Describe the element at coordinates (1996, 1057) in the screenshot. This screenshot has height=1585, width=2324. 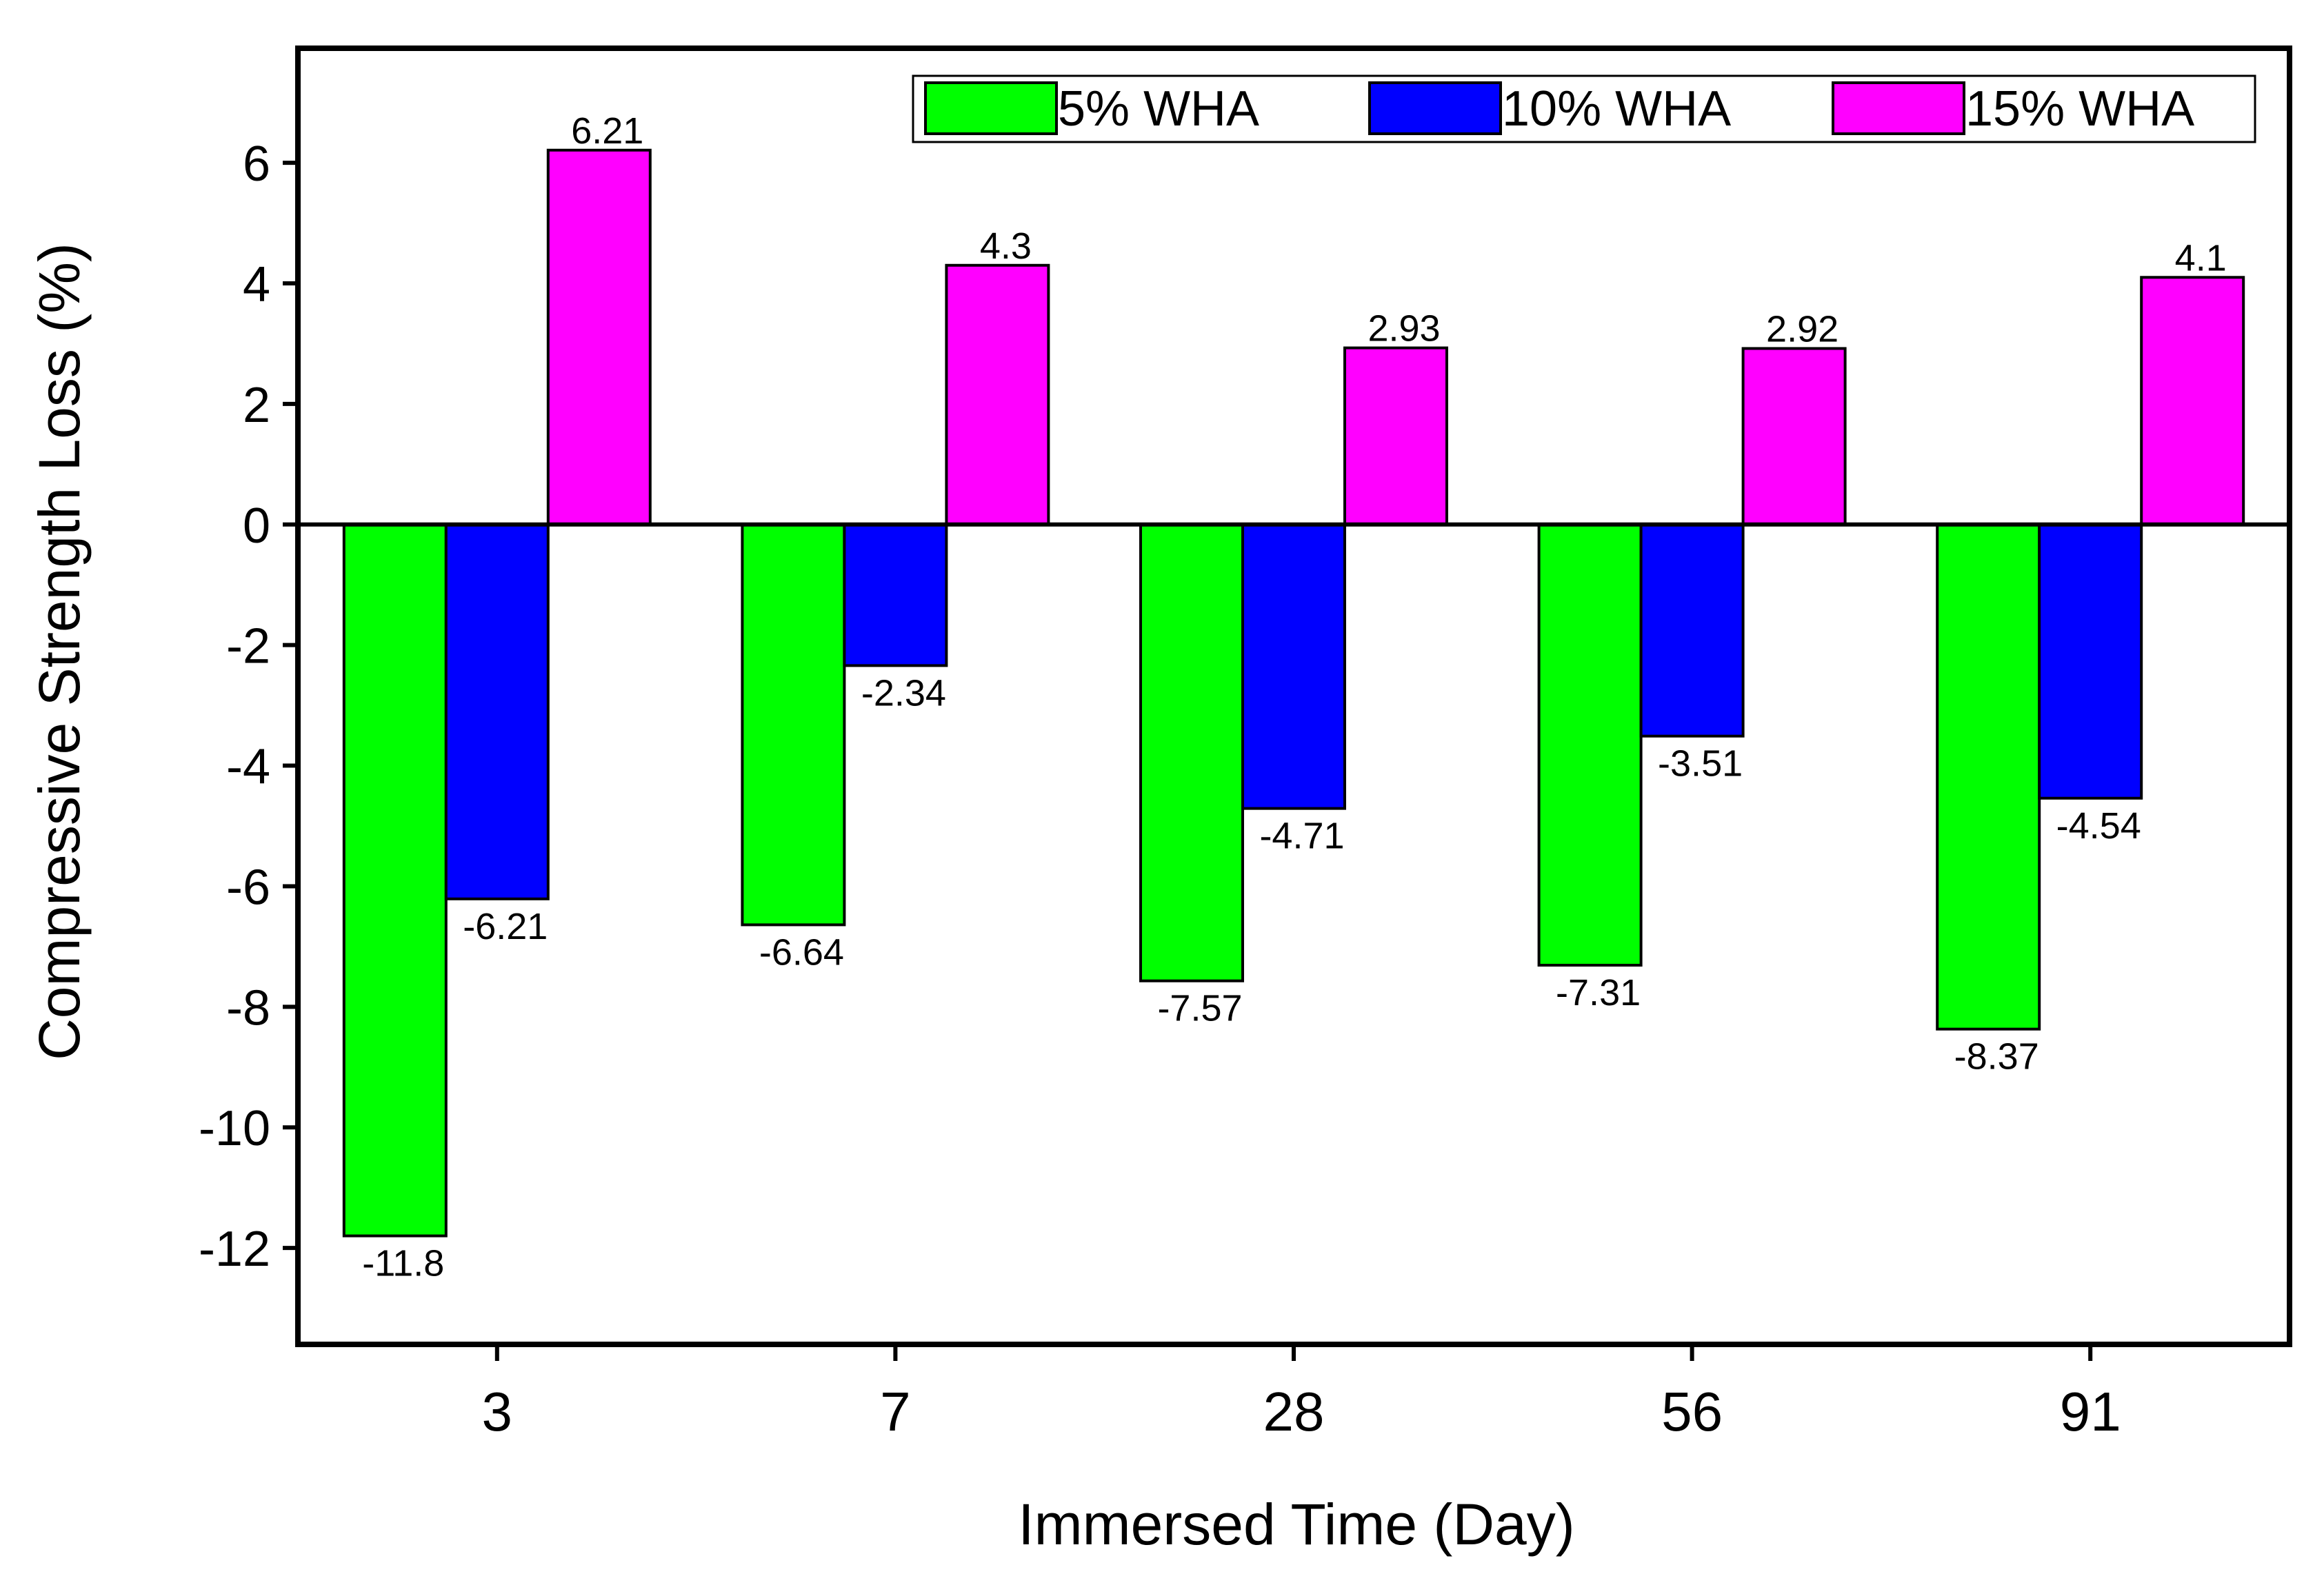
I see `data-label: -8.37` at that location.